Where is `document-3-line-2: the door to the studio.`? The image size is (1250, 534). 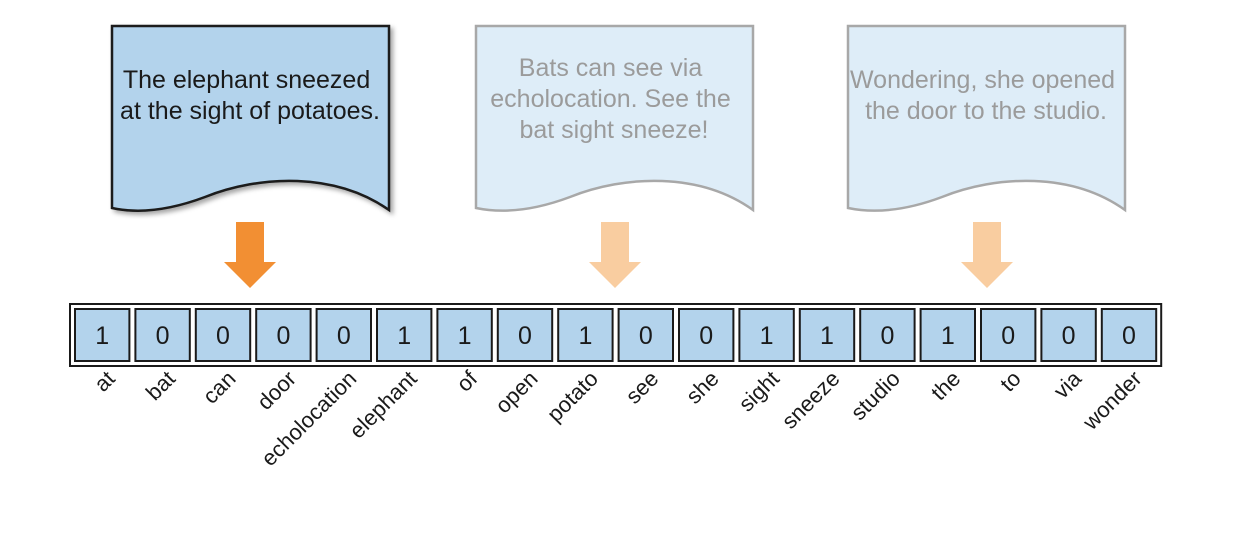 document-3-line-2: the door to the studio. is located at coordinates (986, 111).